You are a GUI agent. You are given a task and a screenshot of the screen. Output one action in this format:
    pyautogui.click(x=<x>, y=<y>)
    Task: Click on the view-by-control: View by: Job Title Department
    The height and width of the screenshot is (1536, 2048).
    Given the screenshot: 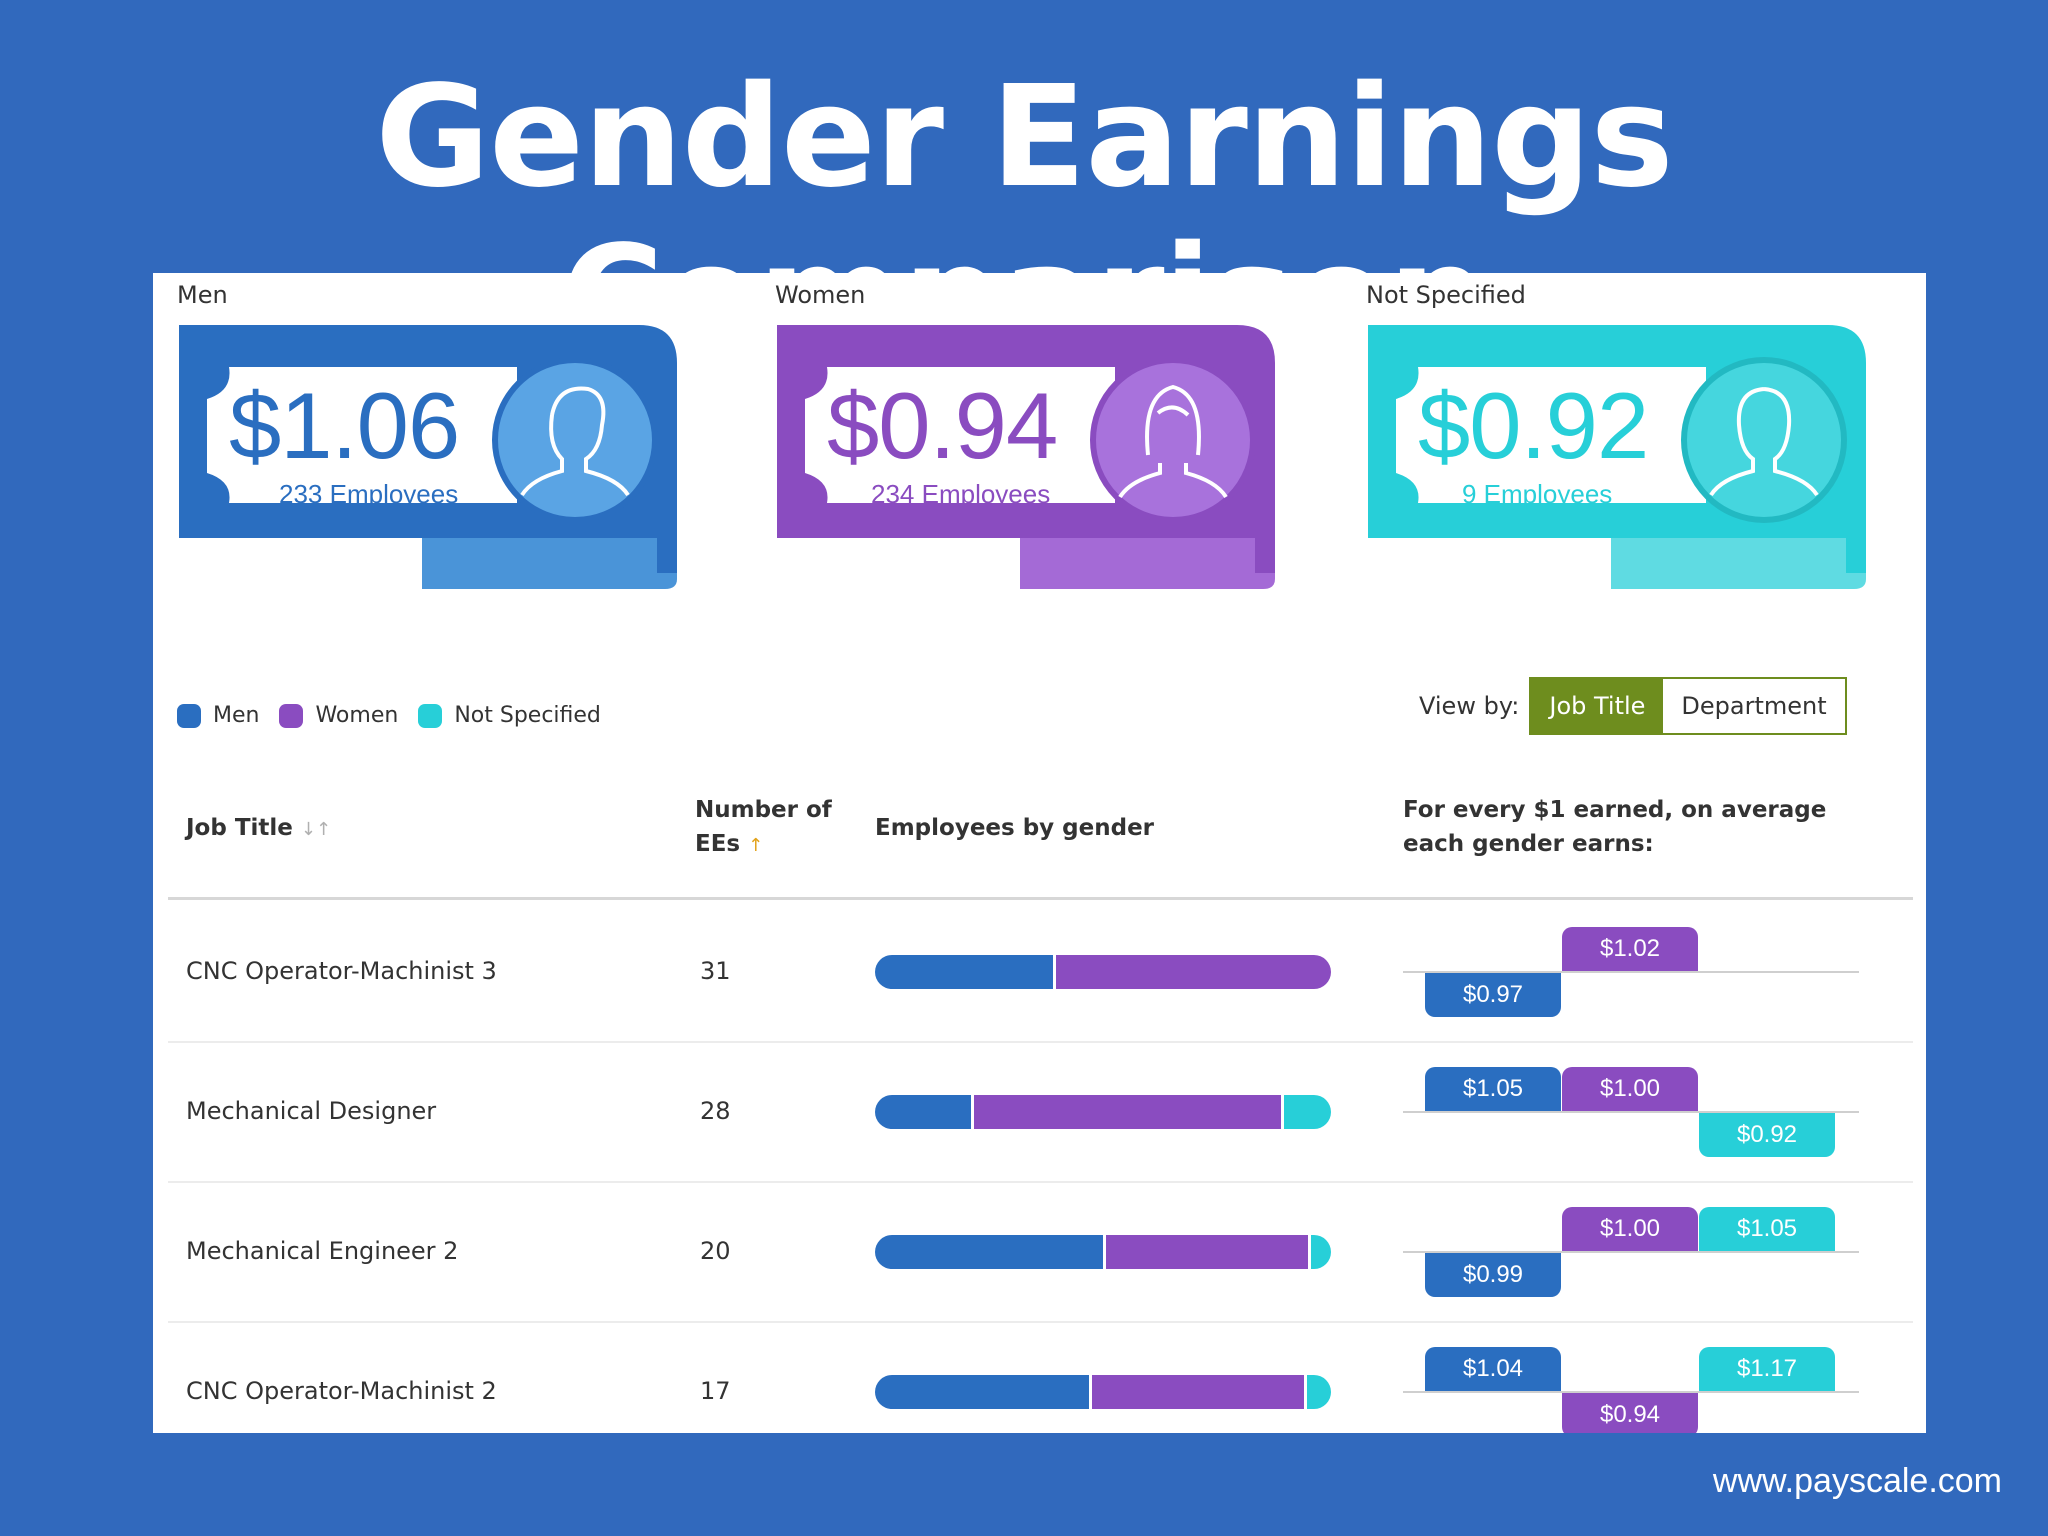 What is the action you would take?
    pyautogui.click(x=1633, y=706)
    